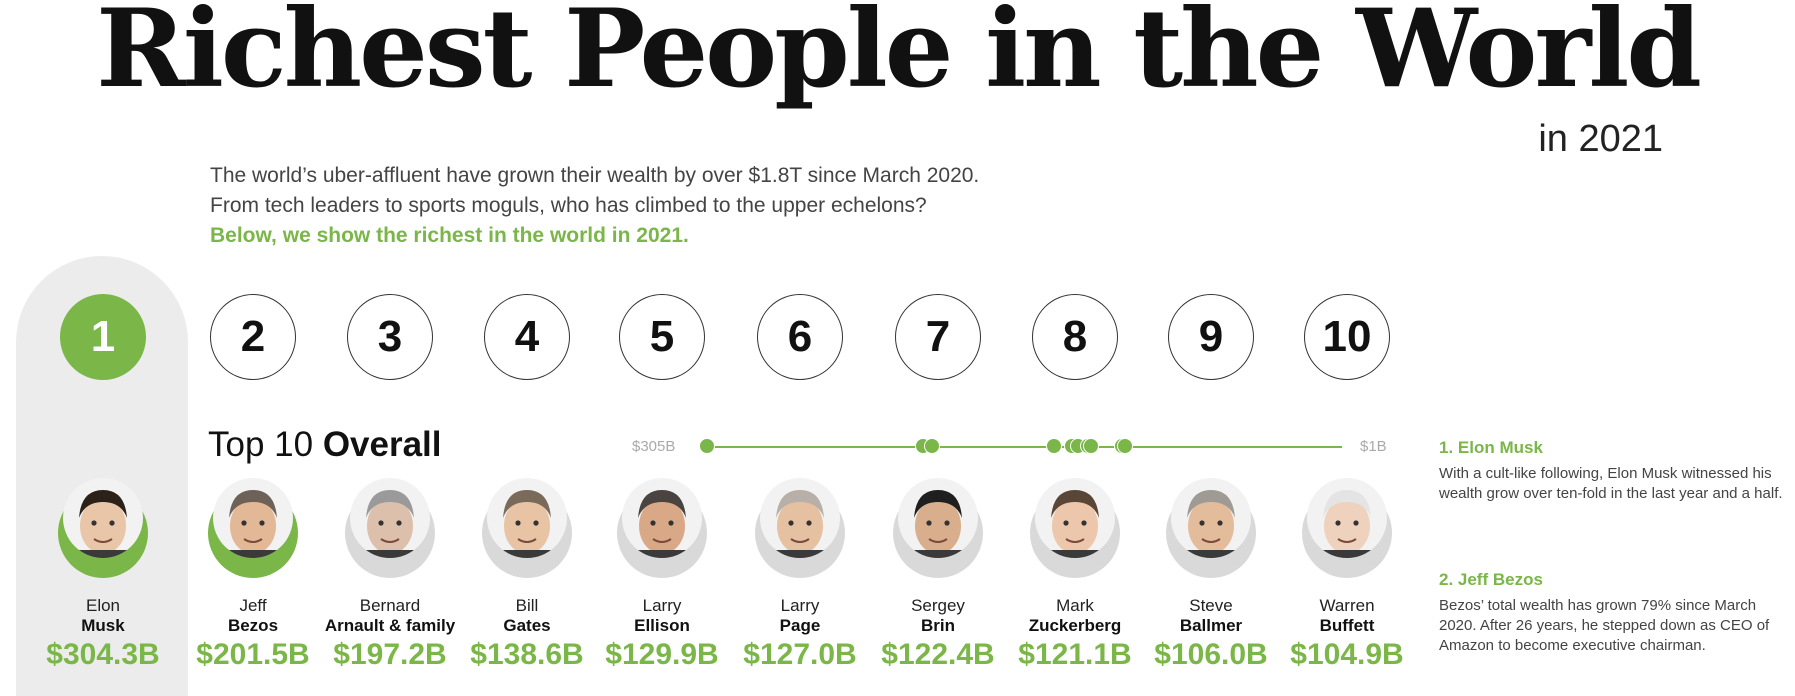  Describe the element at coordinates (938, 605) in the screenshot. I see `person-first-name: Sergey` at that location.